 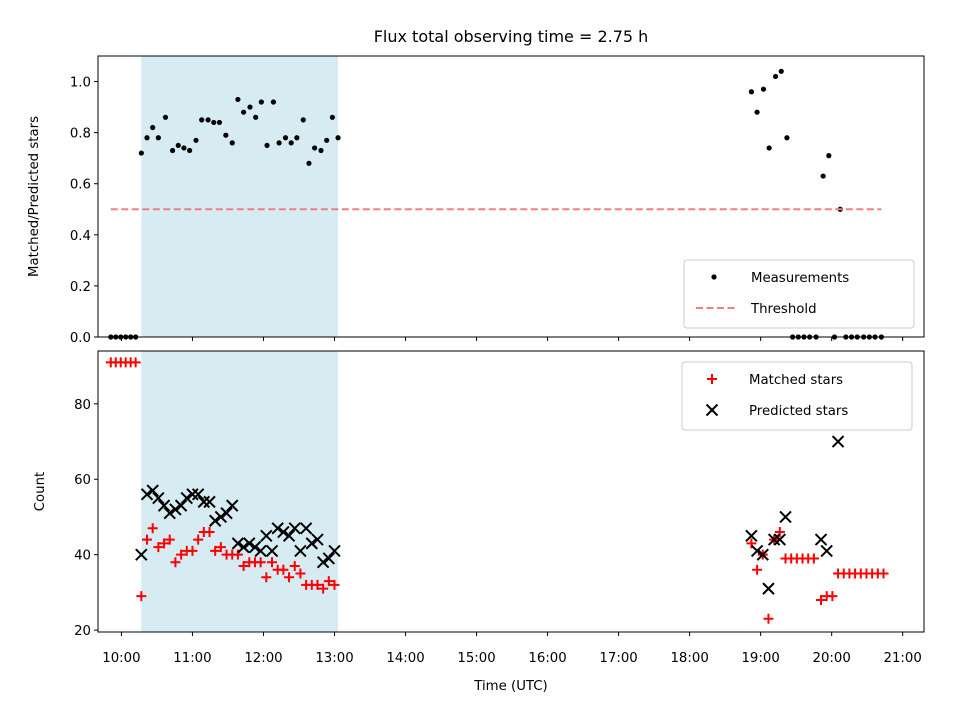 I want to click on x-tick-label: 21:00, so click(x=903, y=658).